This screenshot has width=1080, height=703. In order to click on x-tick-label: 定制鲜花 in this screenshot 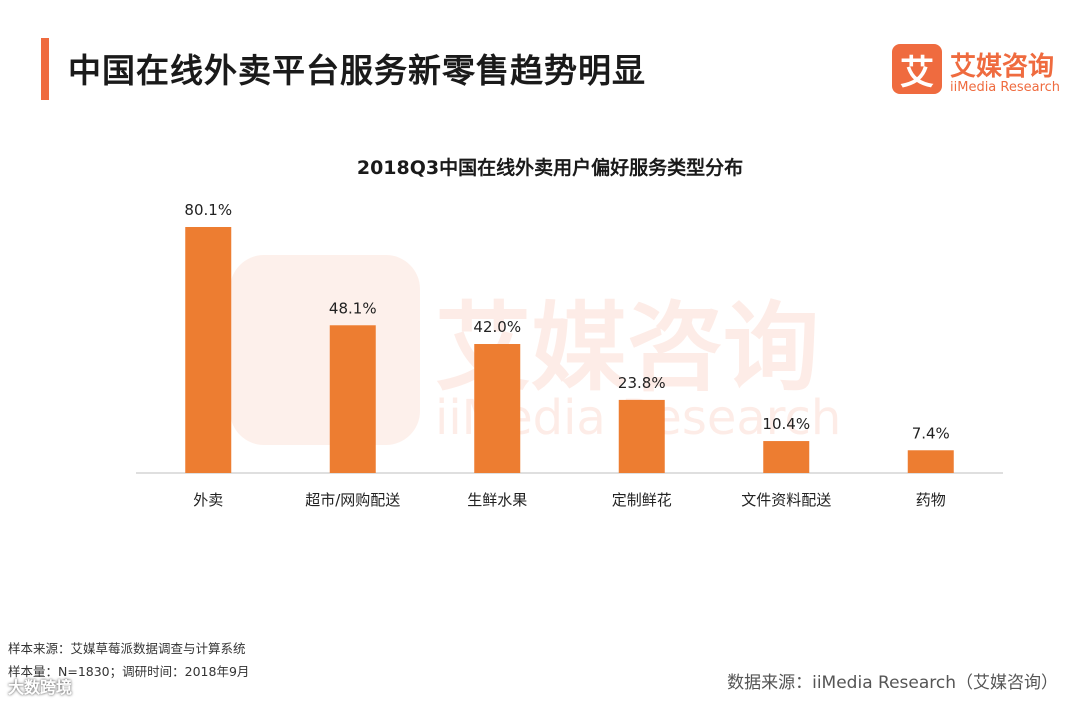, I will do `click(642, 500)`.